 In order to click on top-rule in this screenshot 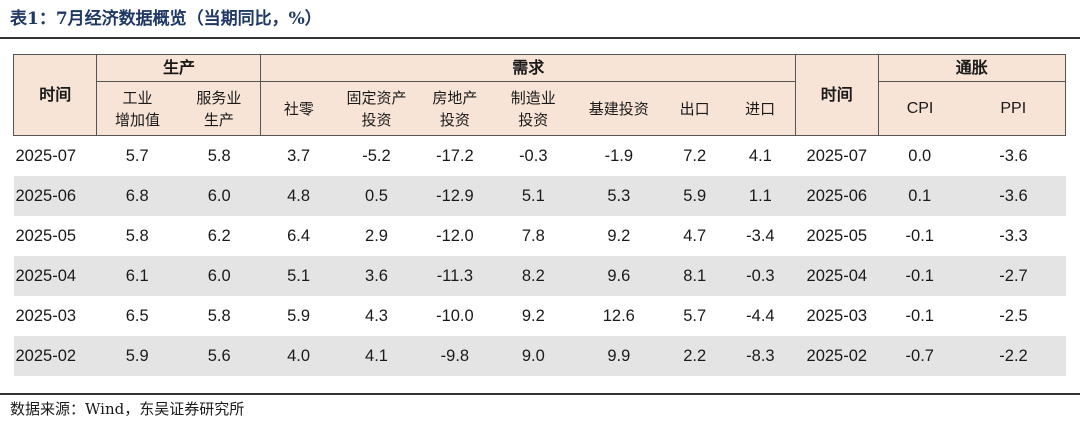, I will do `click(540, 38)`.